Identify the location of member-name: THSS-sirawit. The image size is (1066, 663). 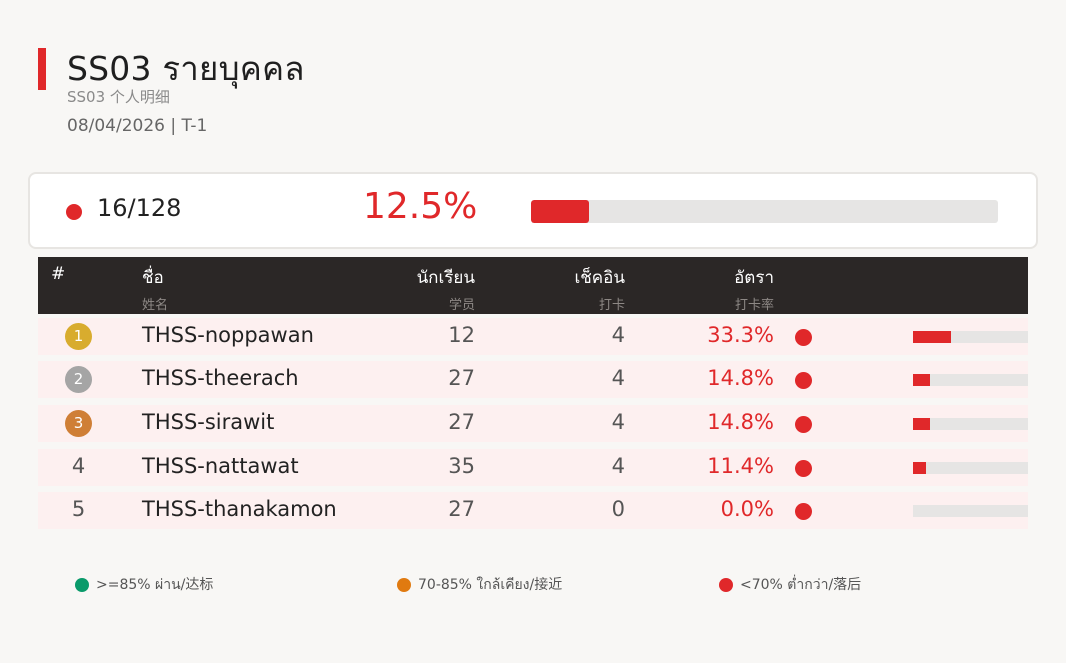
(208, 422).